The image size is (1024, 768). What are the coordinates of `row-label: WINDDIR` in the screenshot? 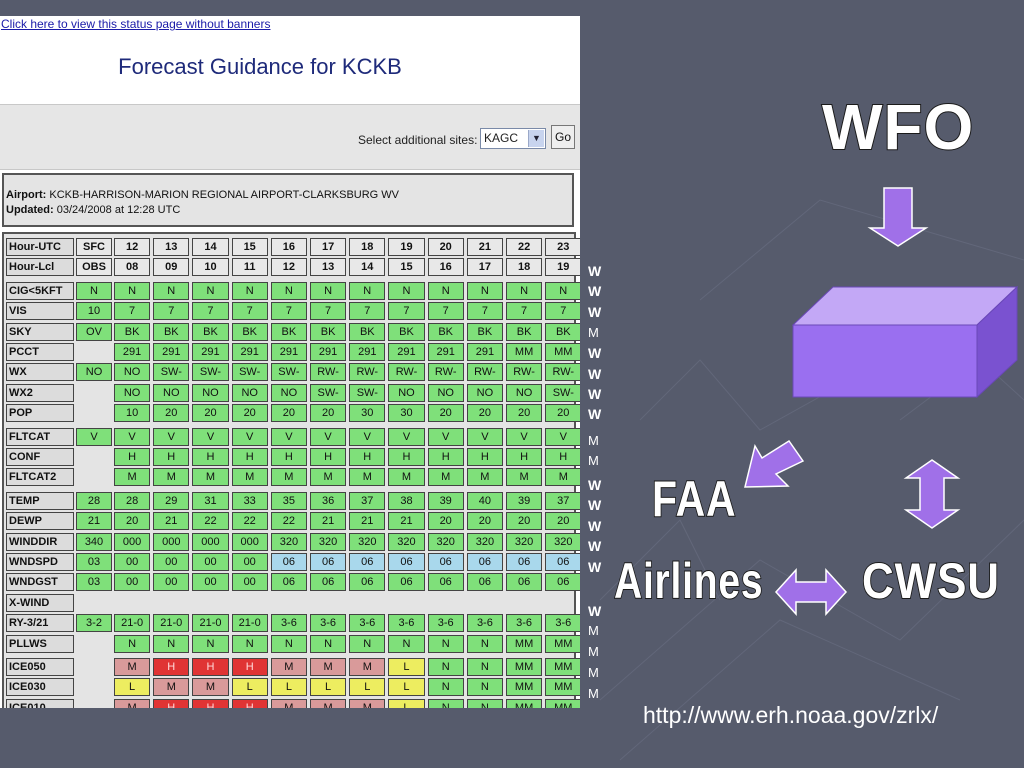 It's located at (40, 541).